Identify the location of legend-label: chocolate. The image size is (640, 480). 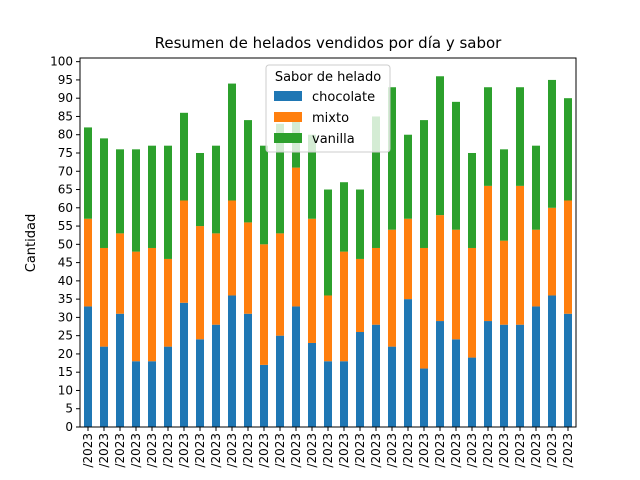
(343, 97).